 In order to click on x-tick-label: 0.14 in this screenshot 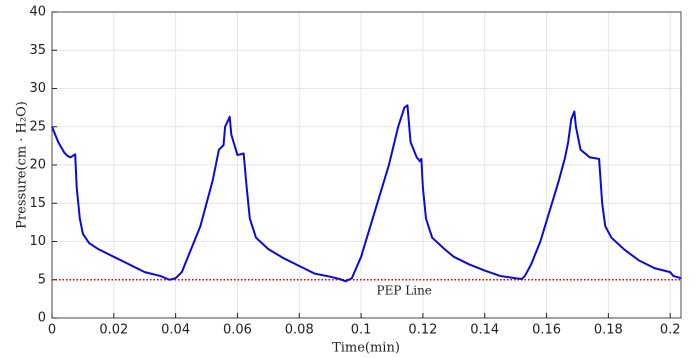, I will do `click(484, 330)`.